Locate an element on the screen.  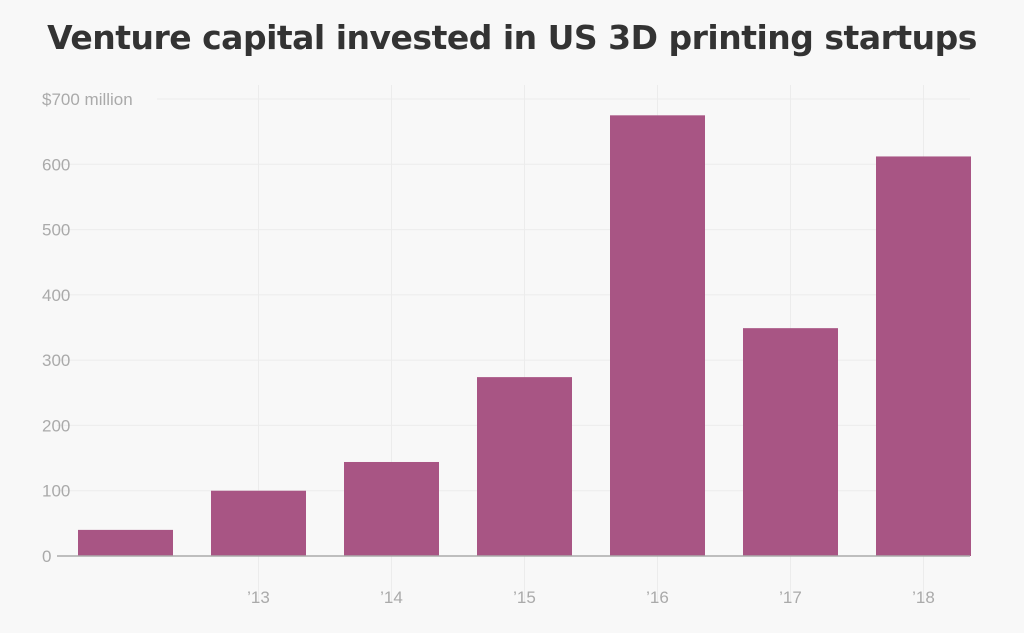
x-tick-label: ’15 is located at coordinates (524, 597).